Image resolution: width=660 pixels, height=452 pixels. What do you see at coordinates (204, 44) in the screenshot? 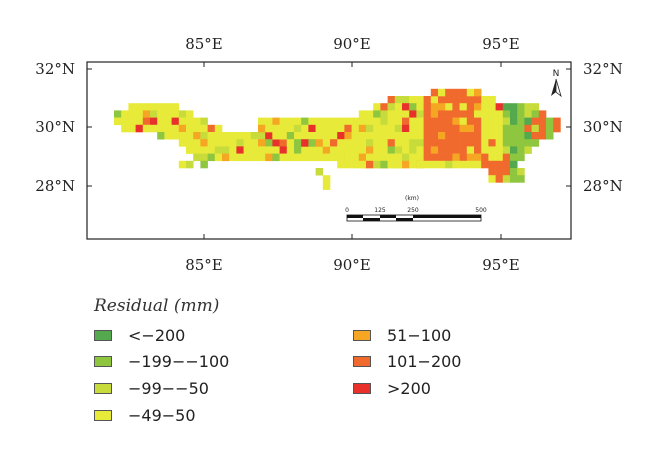
I see `lon-label-top-85: 85°E` at bounding box center [204, 44].